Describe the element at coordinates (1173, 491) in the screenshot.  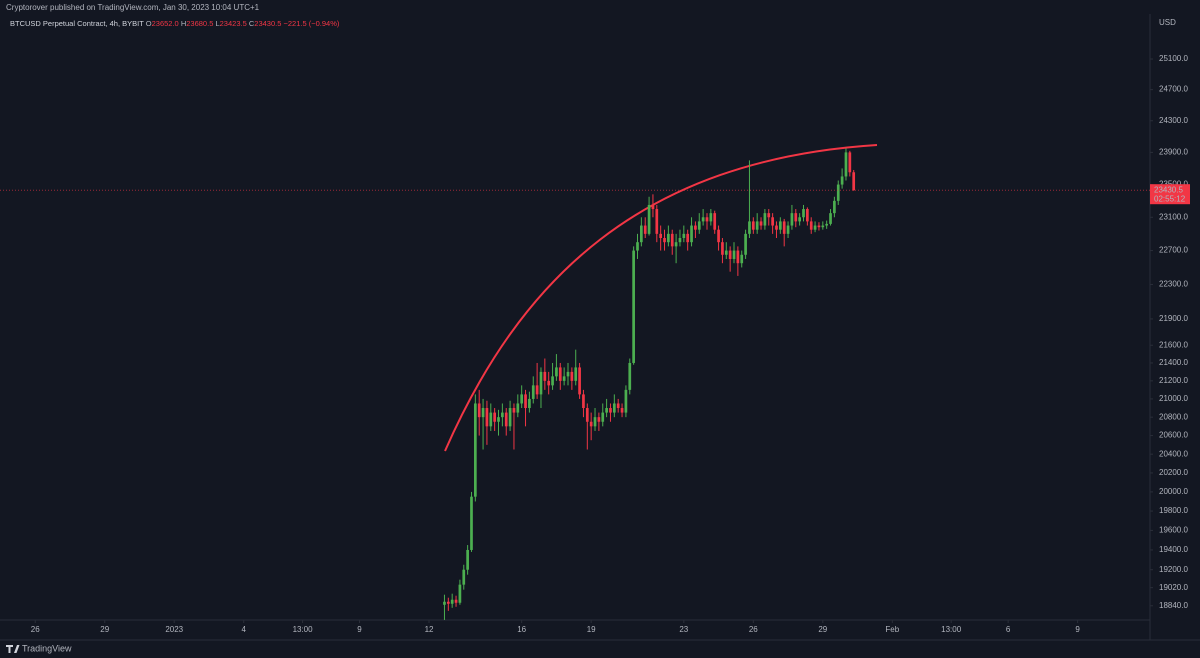
I see `y-tick-label: 20000.0` at that location.